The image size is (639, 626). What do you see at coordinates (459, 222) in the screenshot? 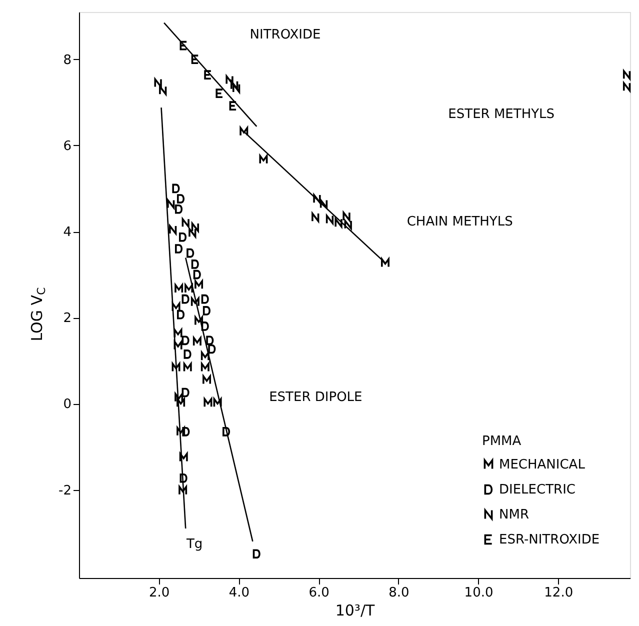
I see `annotation: CHAIN METHYLS` at bounding box center [459, 222].